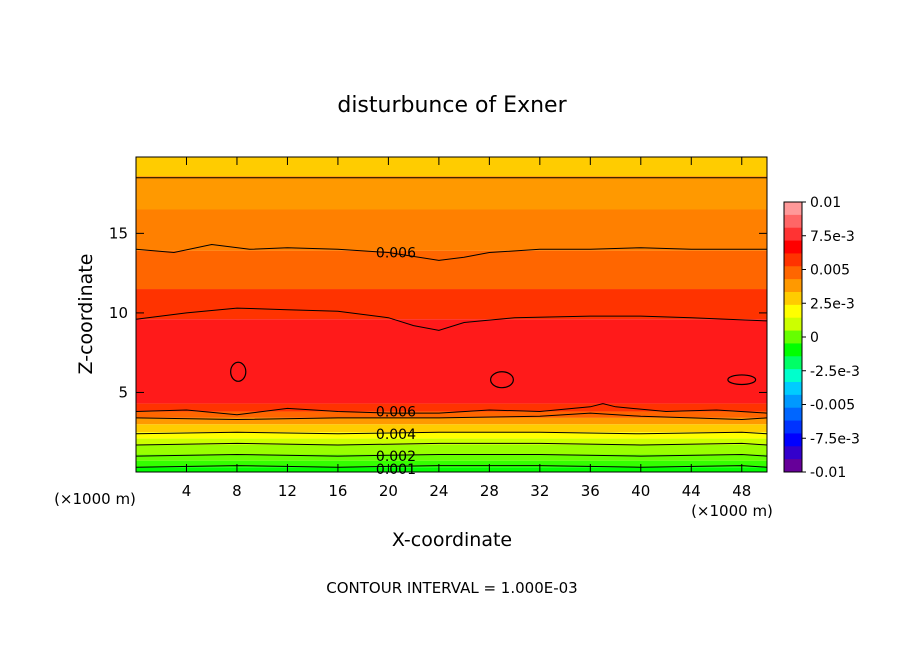 The height and width of the screenshot is (654, 904). What do you see at coordinates (691, 491) in the screenshot?
I see `x-tick-label: 44` at bounding box center [691, 491].